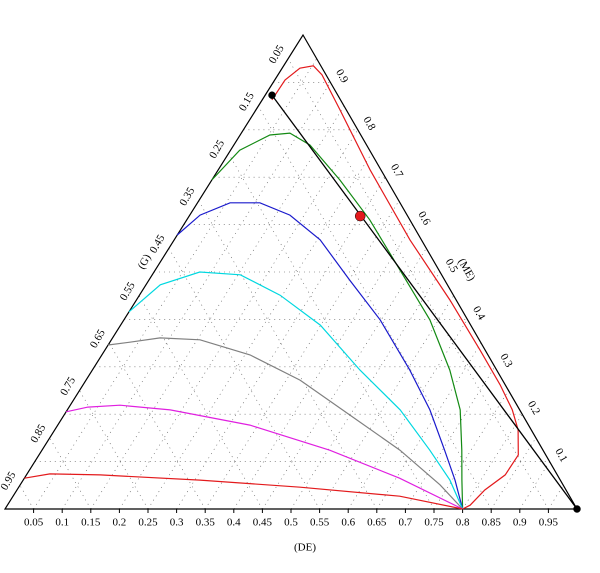 This screenshot has height=573, width=600. Describe the element at coordinates (507, 361) in the screenshot. I see `right-tick-label: 0.3` at that location.